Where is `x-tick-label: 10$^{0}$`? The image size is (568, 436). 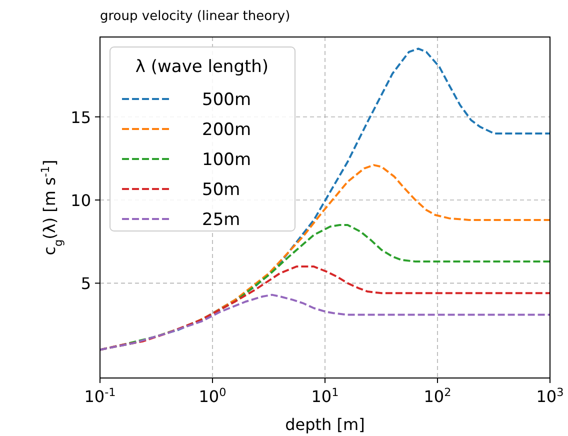 x-tick-label: 10$^{0}$ is located at coordinates (212, 396).